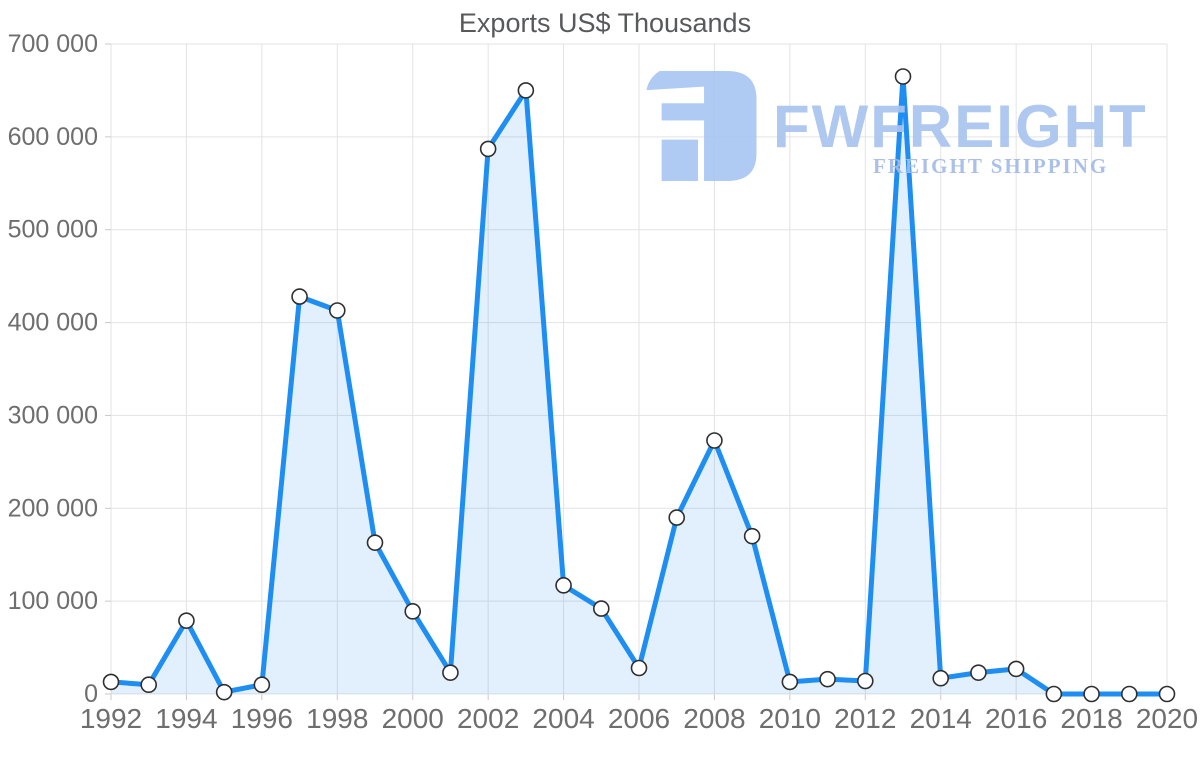 The image size is (1200, 763). What do you see at coordinates (91, 694) in the screenshot?
I see `y-axis-label: 0` at bounding box center [91, 694].